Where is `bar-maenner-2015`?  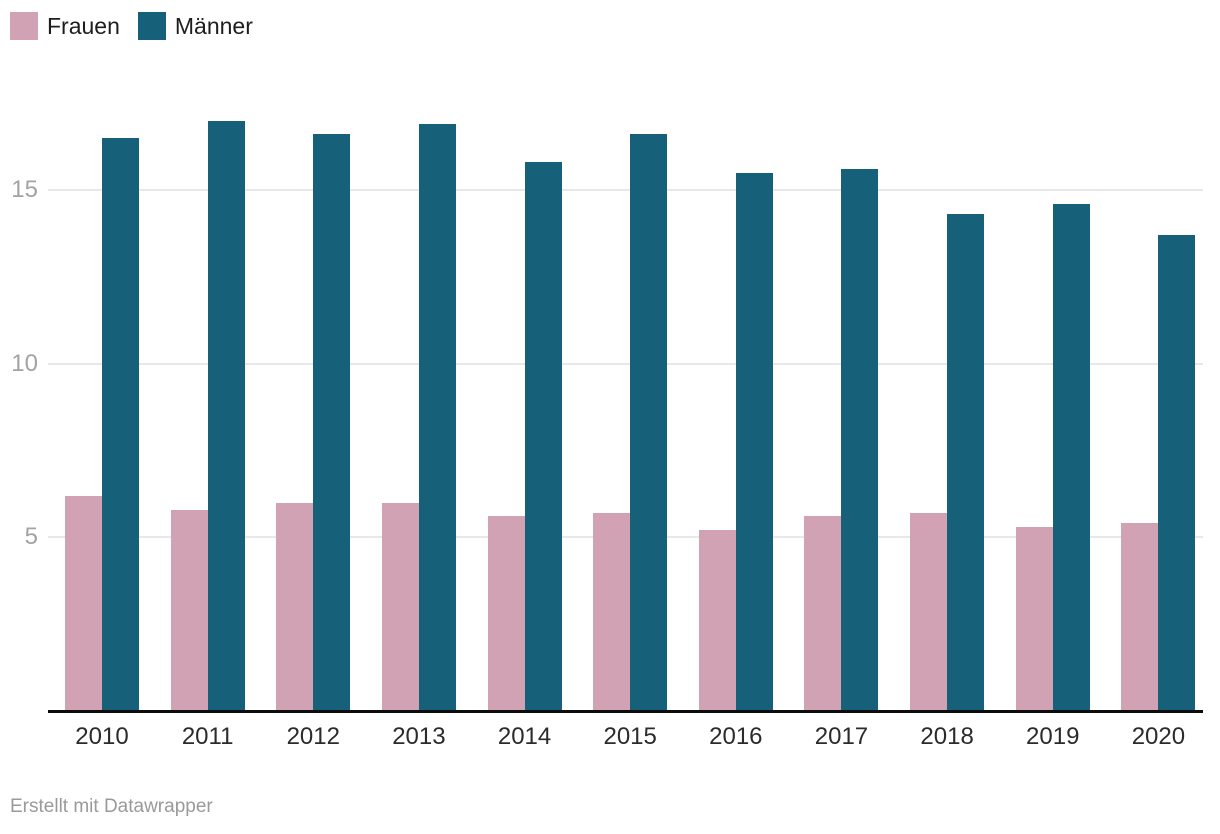
bar-maenner-2015 is located at coordinates (649, 422).